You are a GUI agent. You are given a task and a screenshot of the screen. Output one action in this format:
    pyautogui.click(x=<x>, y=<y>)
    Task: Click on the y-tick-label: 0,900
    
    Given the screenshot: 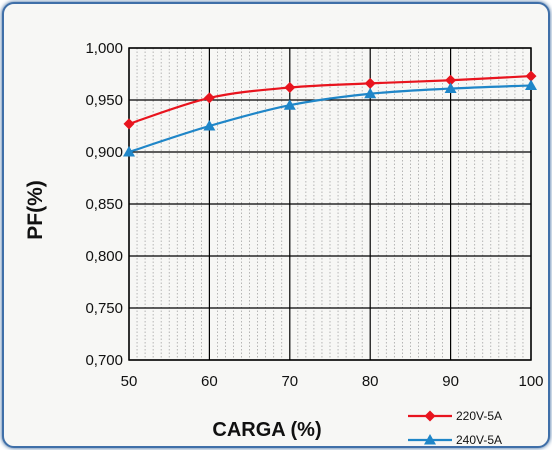 What is the action you would take?
    pyautogui.click(x=104, y=152)
    